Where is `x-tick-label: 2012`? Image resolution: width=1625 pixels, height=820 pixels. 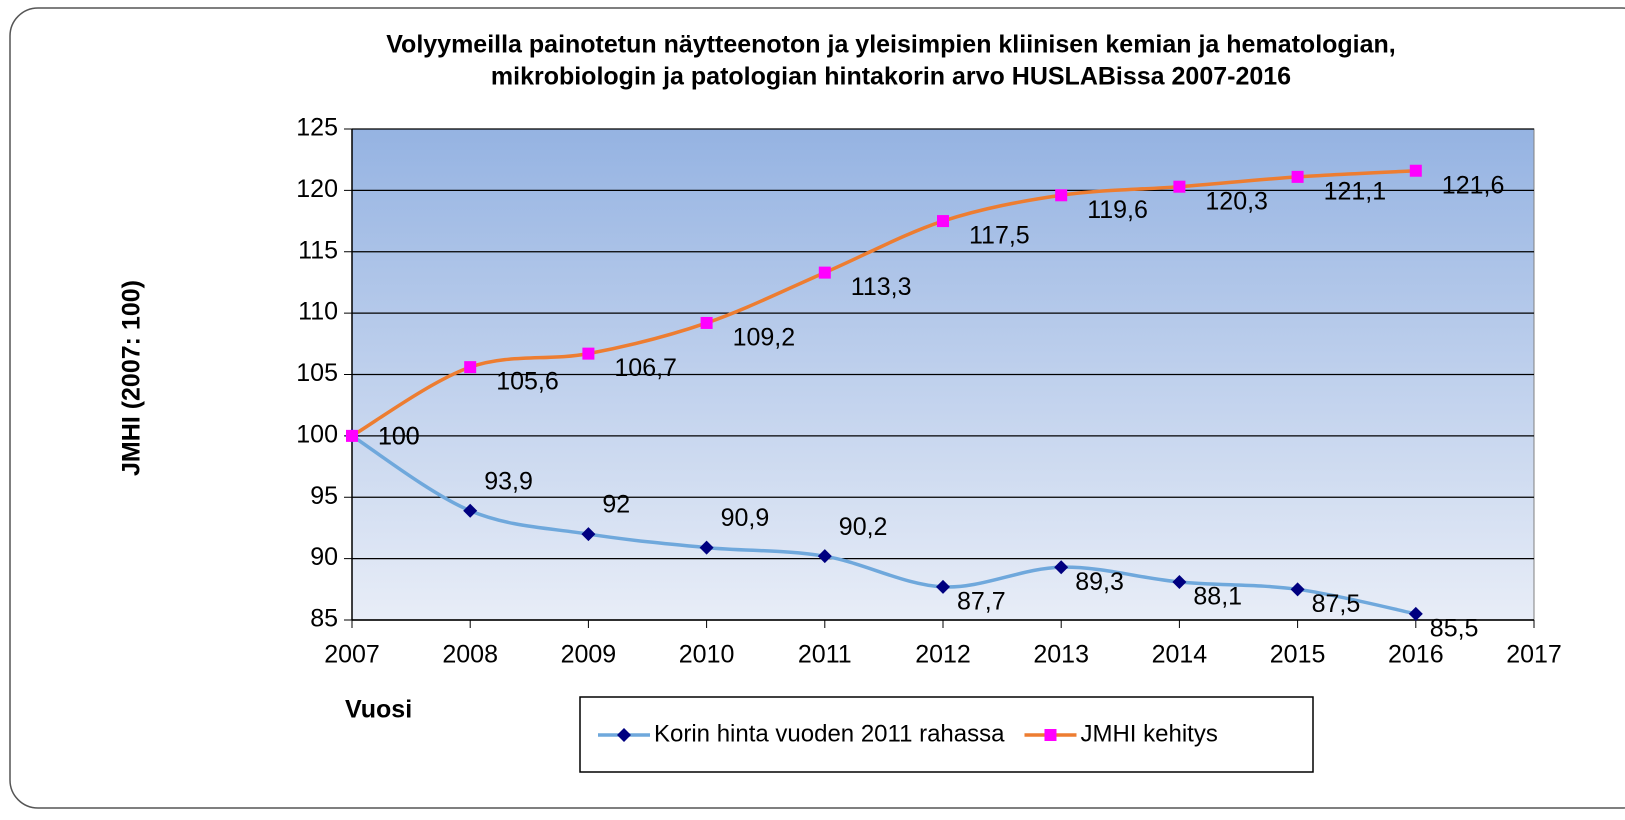
x-tick-label: 2012 is located at coordinates (943, 655).